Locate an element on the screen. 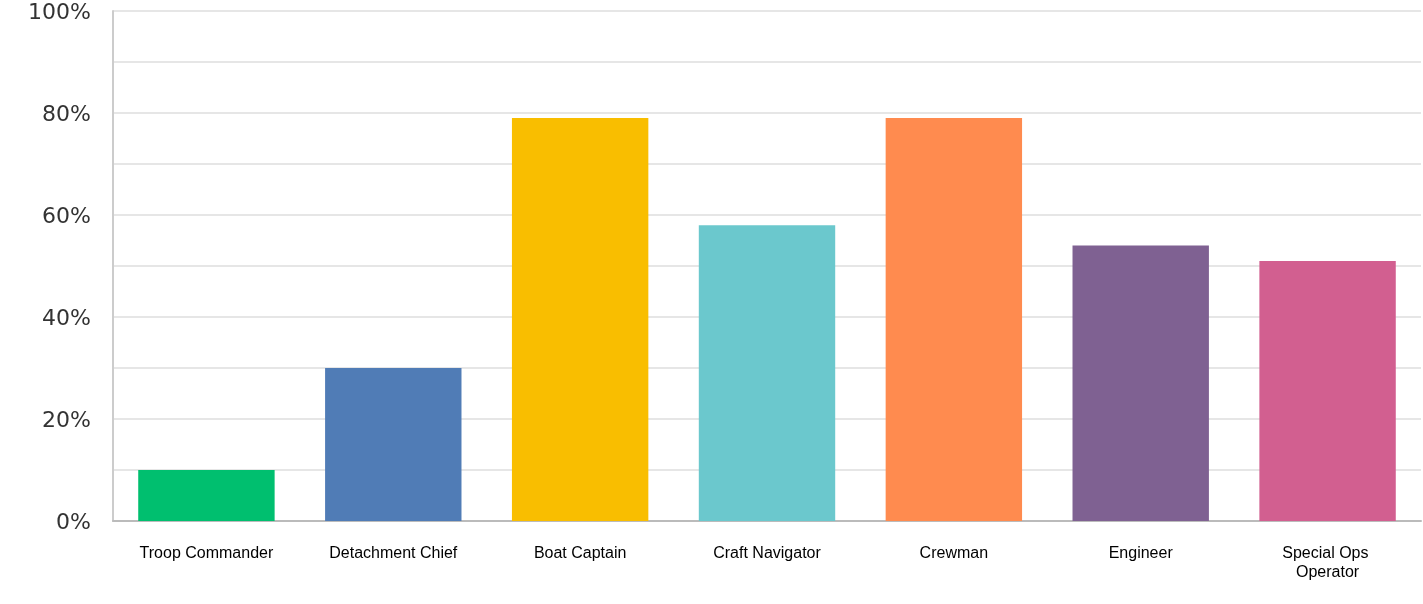 This screenshot has height=604, width=1423. y-tick-label: 20% is located at coordinates (66, 419).